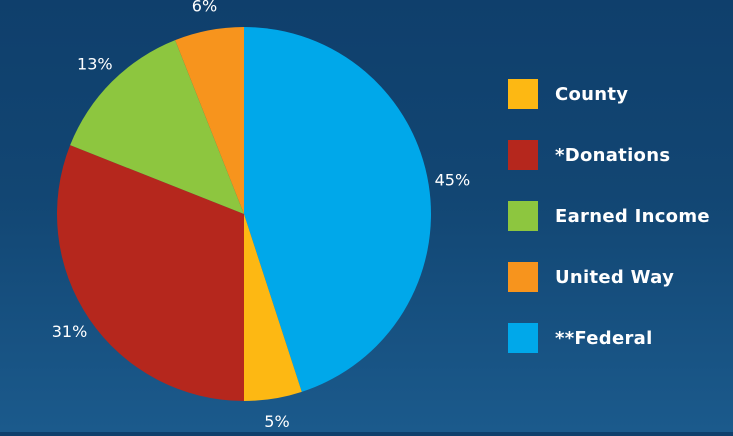  I want to click on legend-swatch-earned-income, so click(523, 216).